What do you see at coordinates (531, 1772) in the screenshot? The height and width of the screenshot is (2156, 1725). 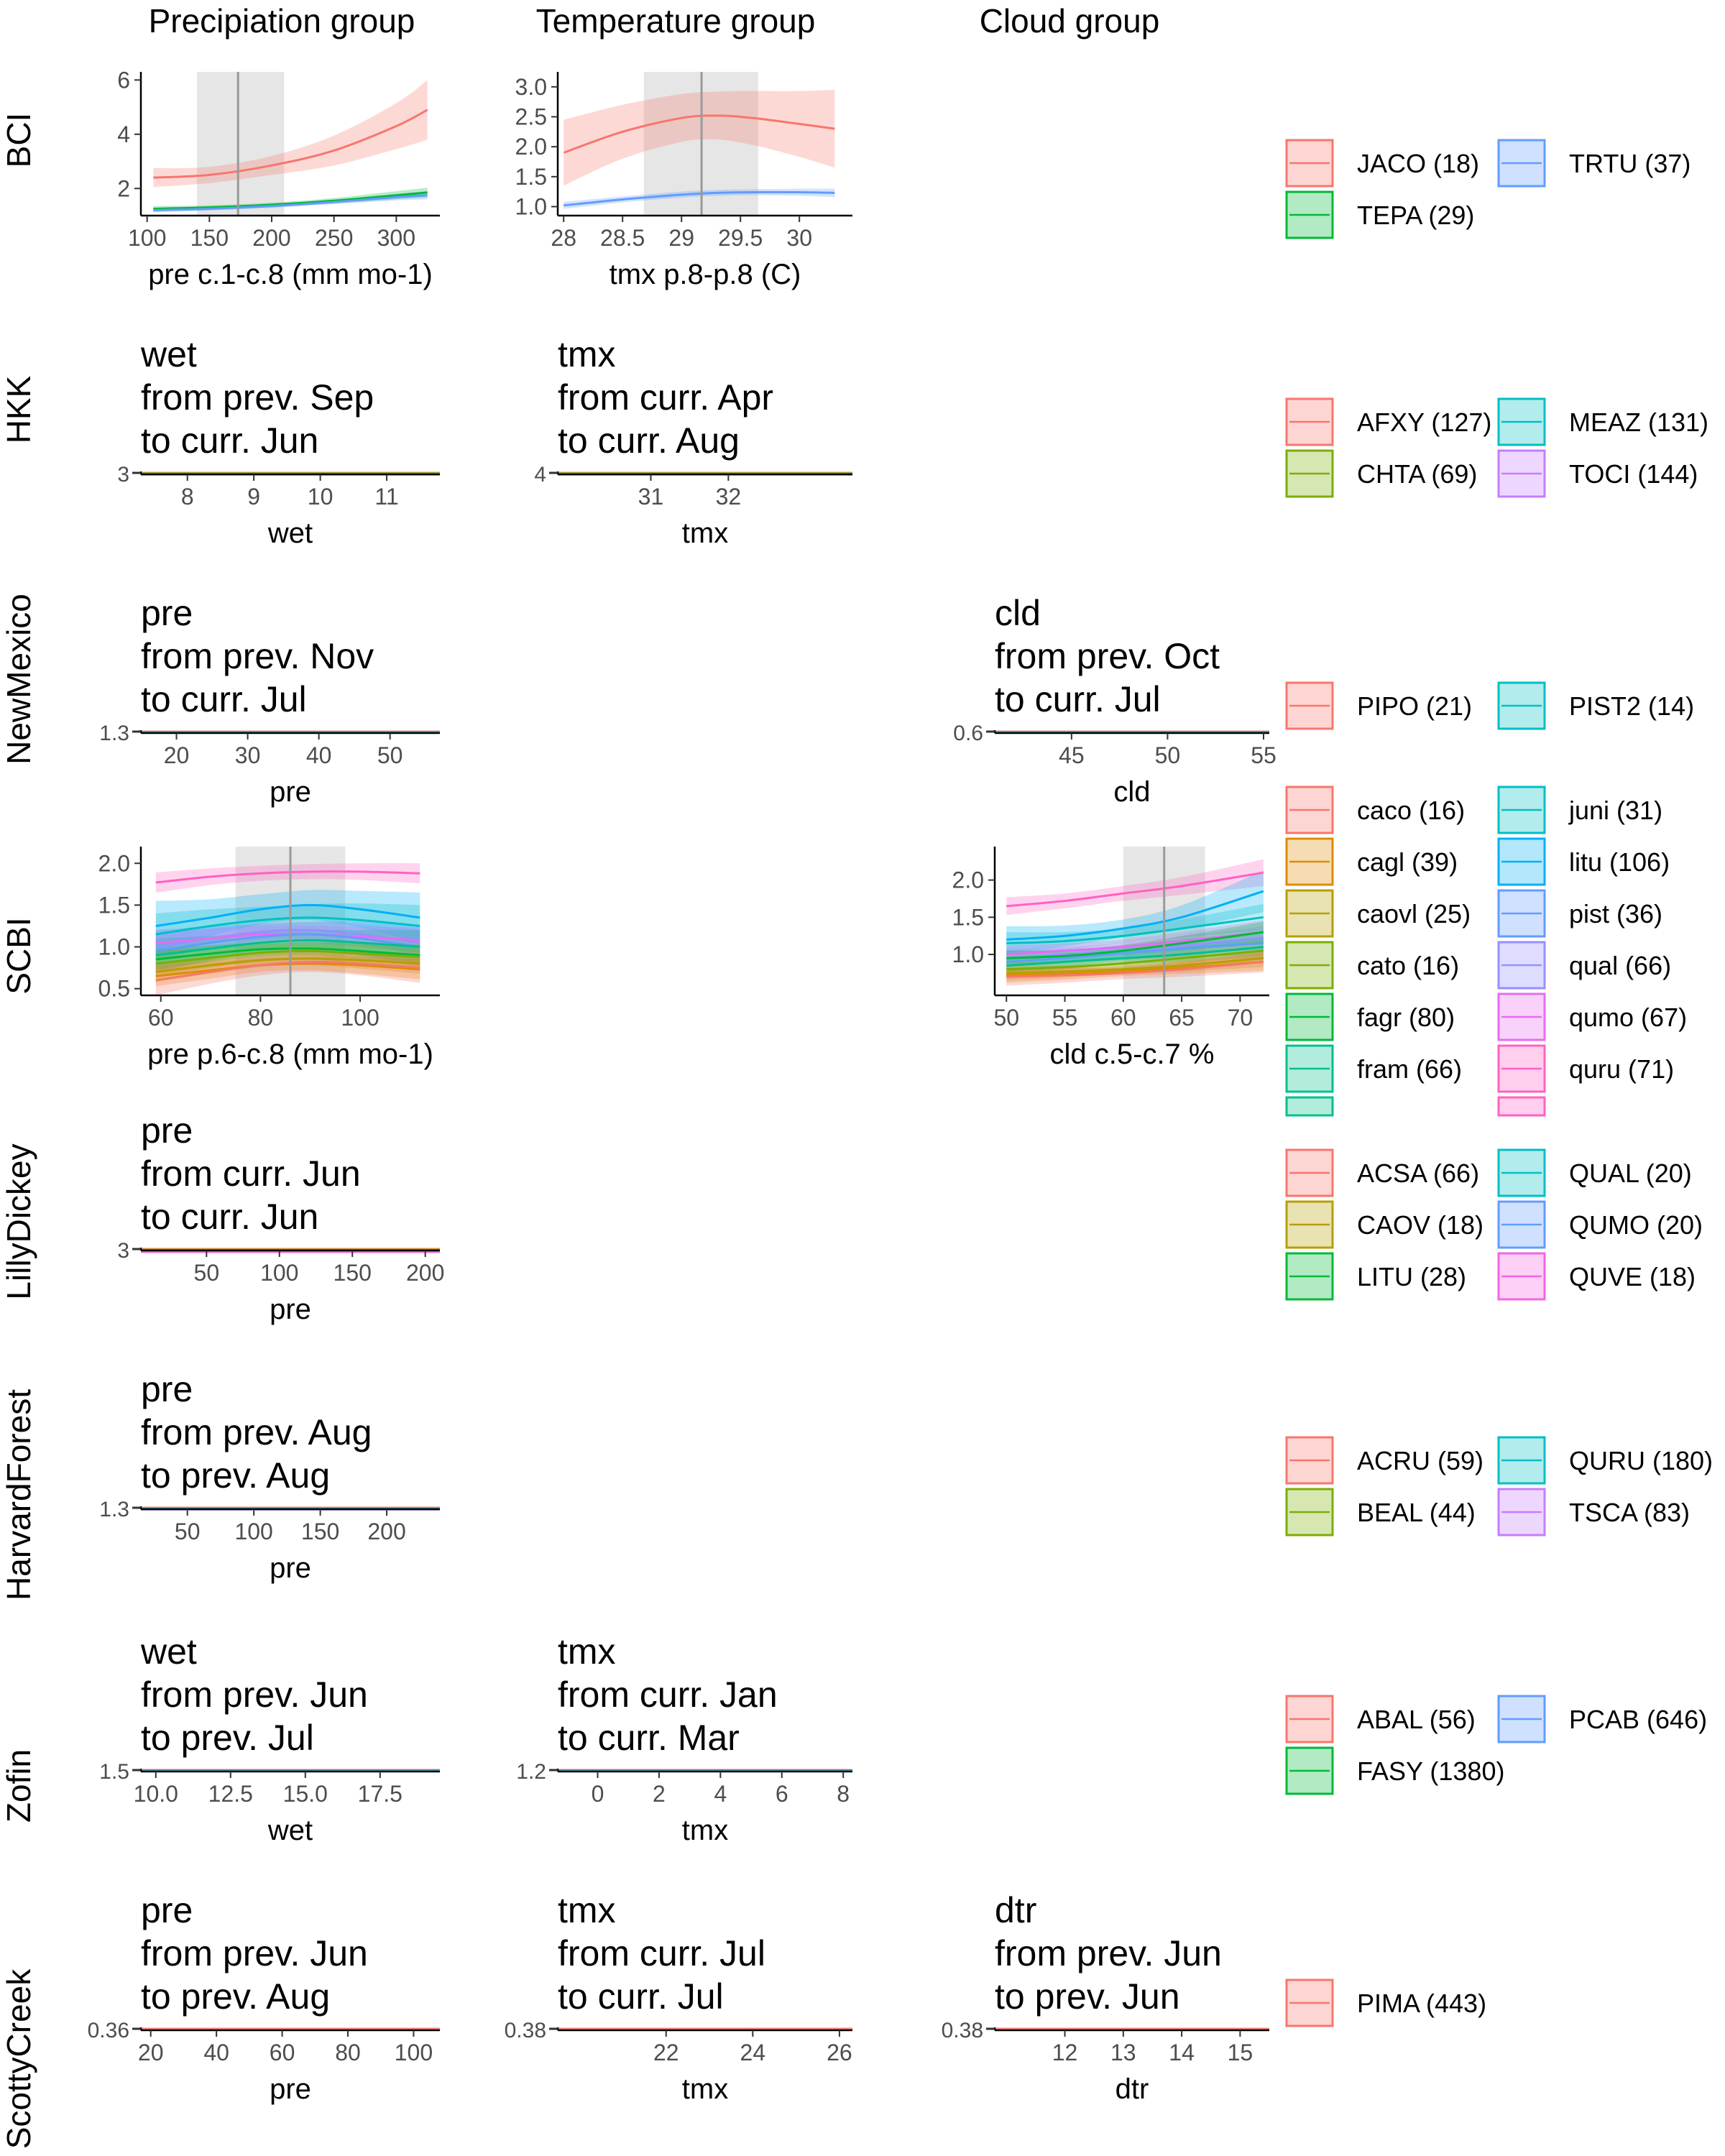 I see `y-tick-label: 1.2` at bounding box center [531, 1772].